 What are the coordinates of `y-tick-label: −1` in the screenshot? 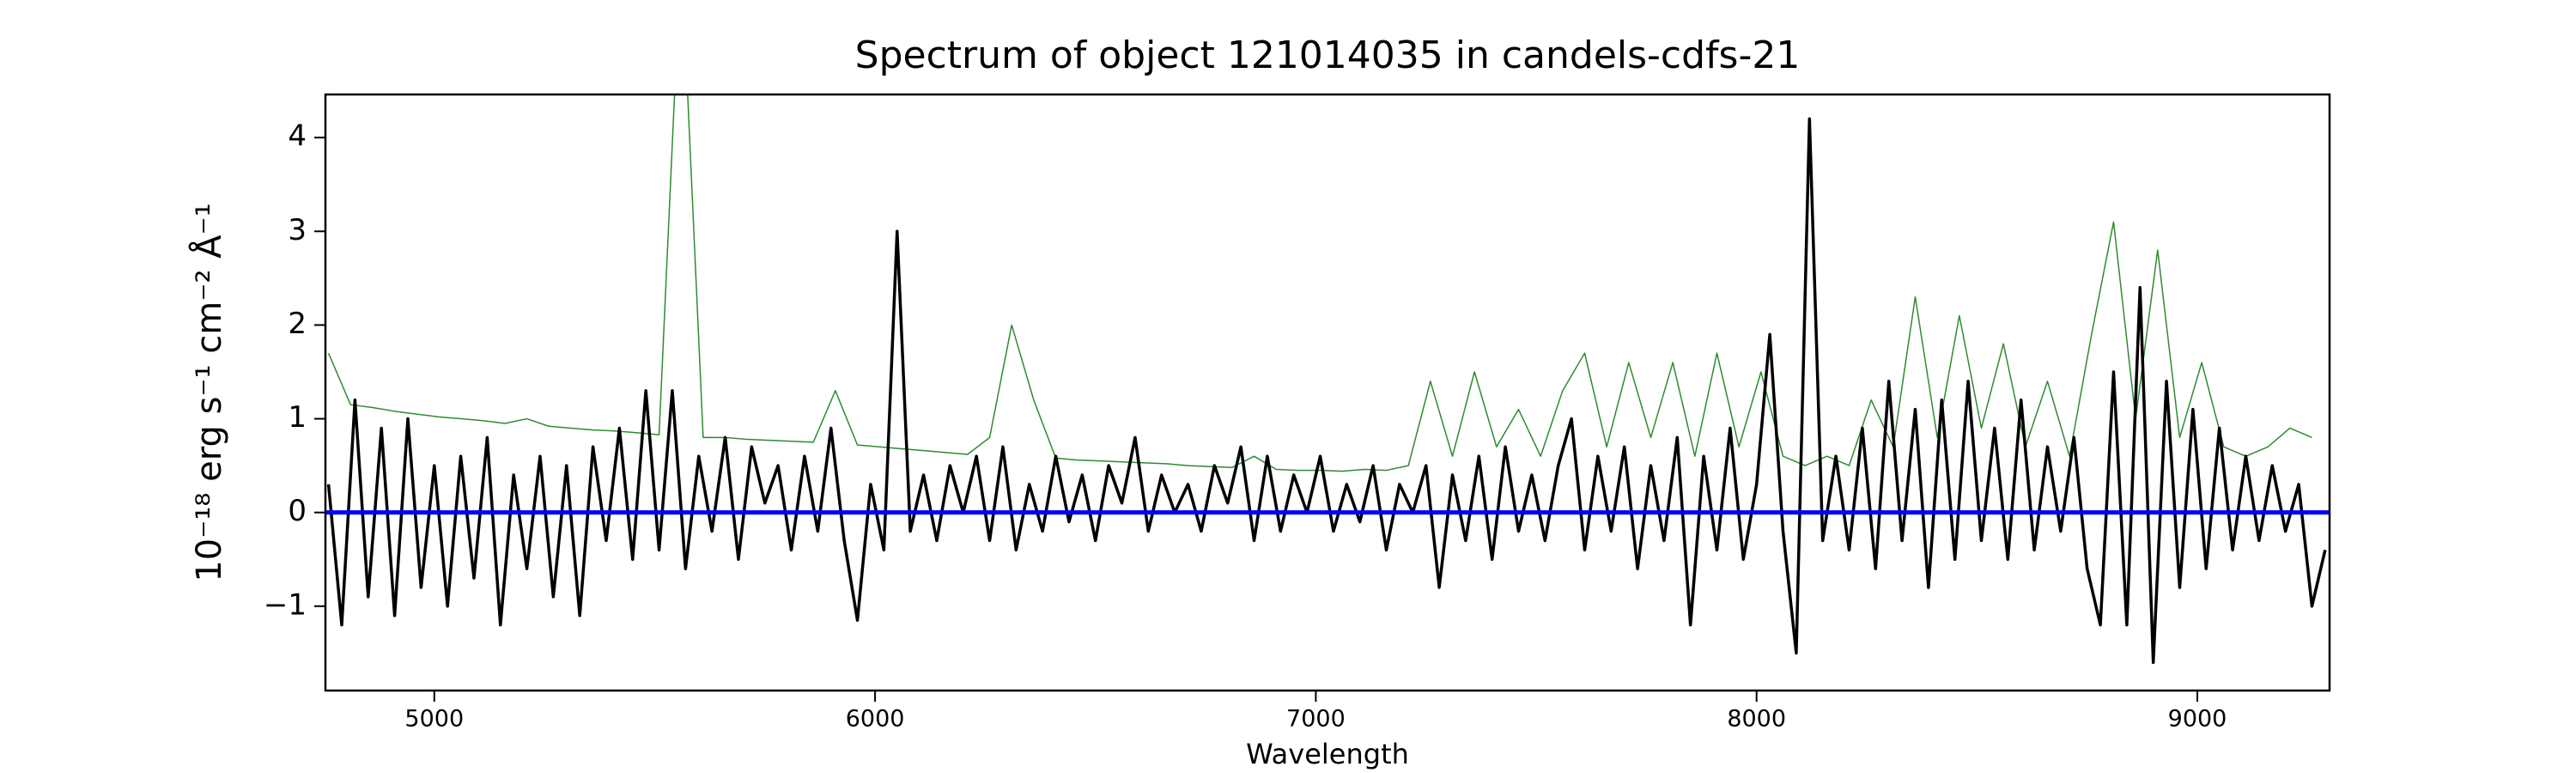 It's located at (285, 604).